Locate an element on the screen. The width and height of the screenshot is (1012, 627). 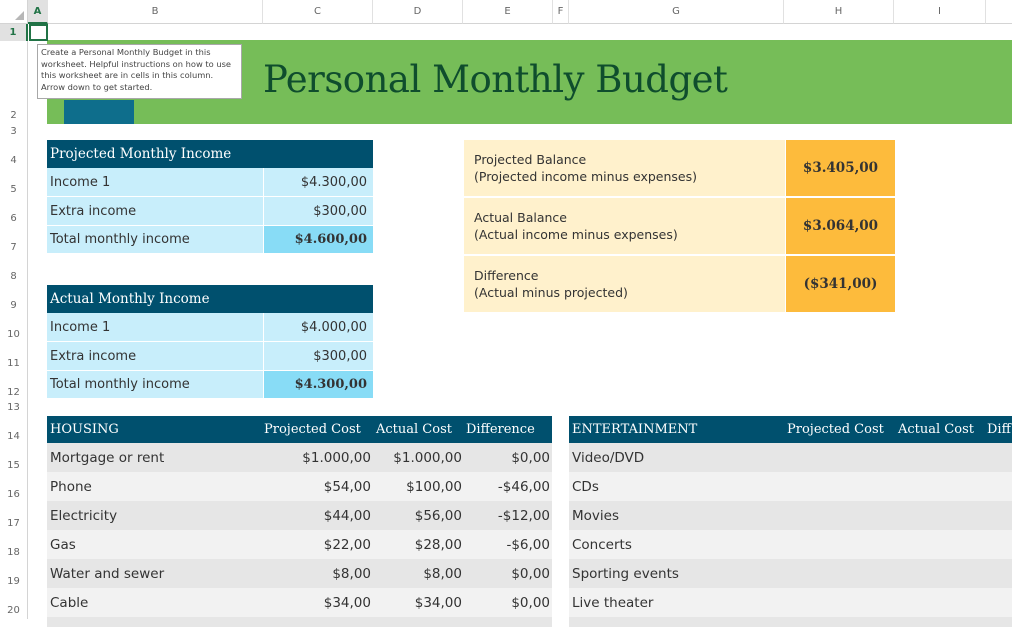
entertainment-item: CDs is located at coordinates (585, 486).